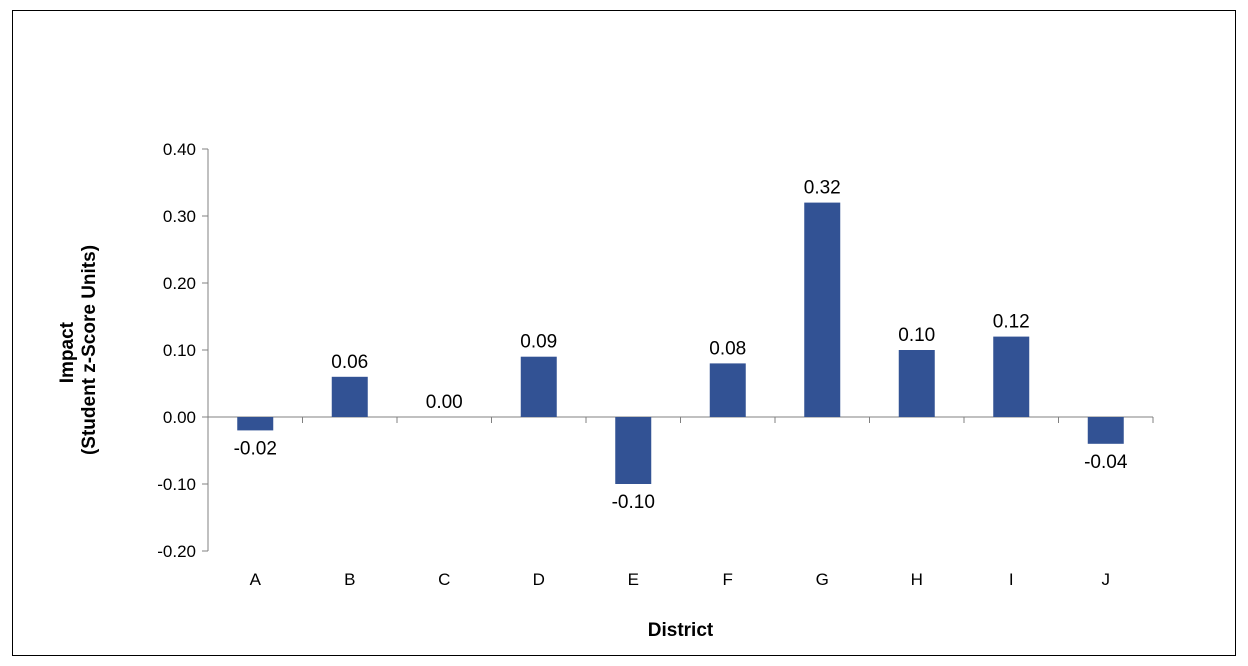  What do you see at coordinates (539, 579) in the screenshot?
I see `x-category-label: D` at bounding box center [539, 579].